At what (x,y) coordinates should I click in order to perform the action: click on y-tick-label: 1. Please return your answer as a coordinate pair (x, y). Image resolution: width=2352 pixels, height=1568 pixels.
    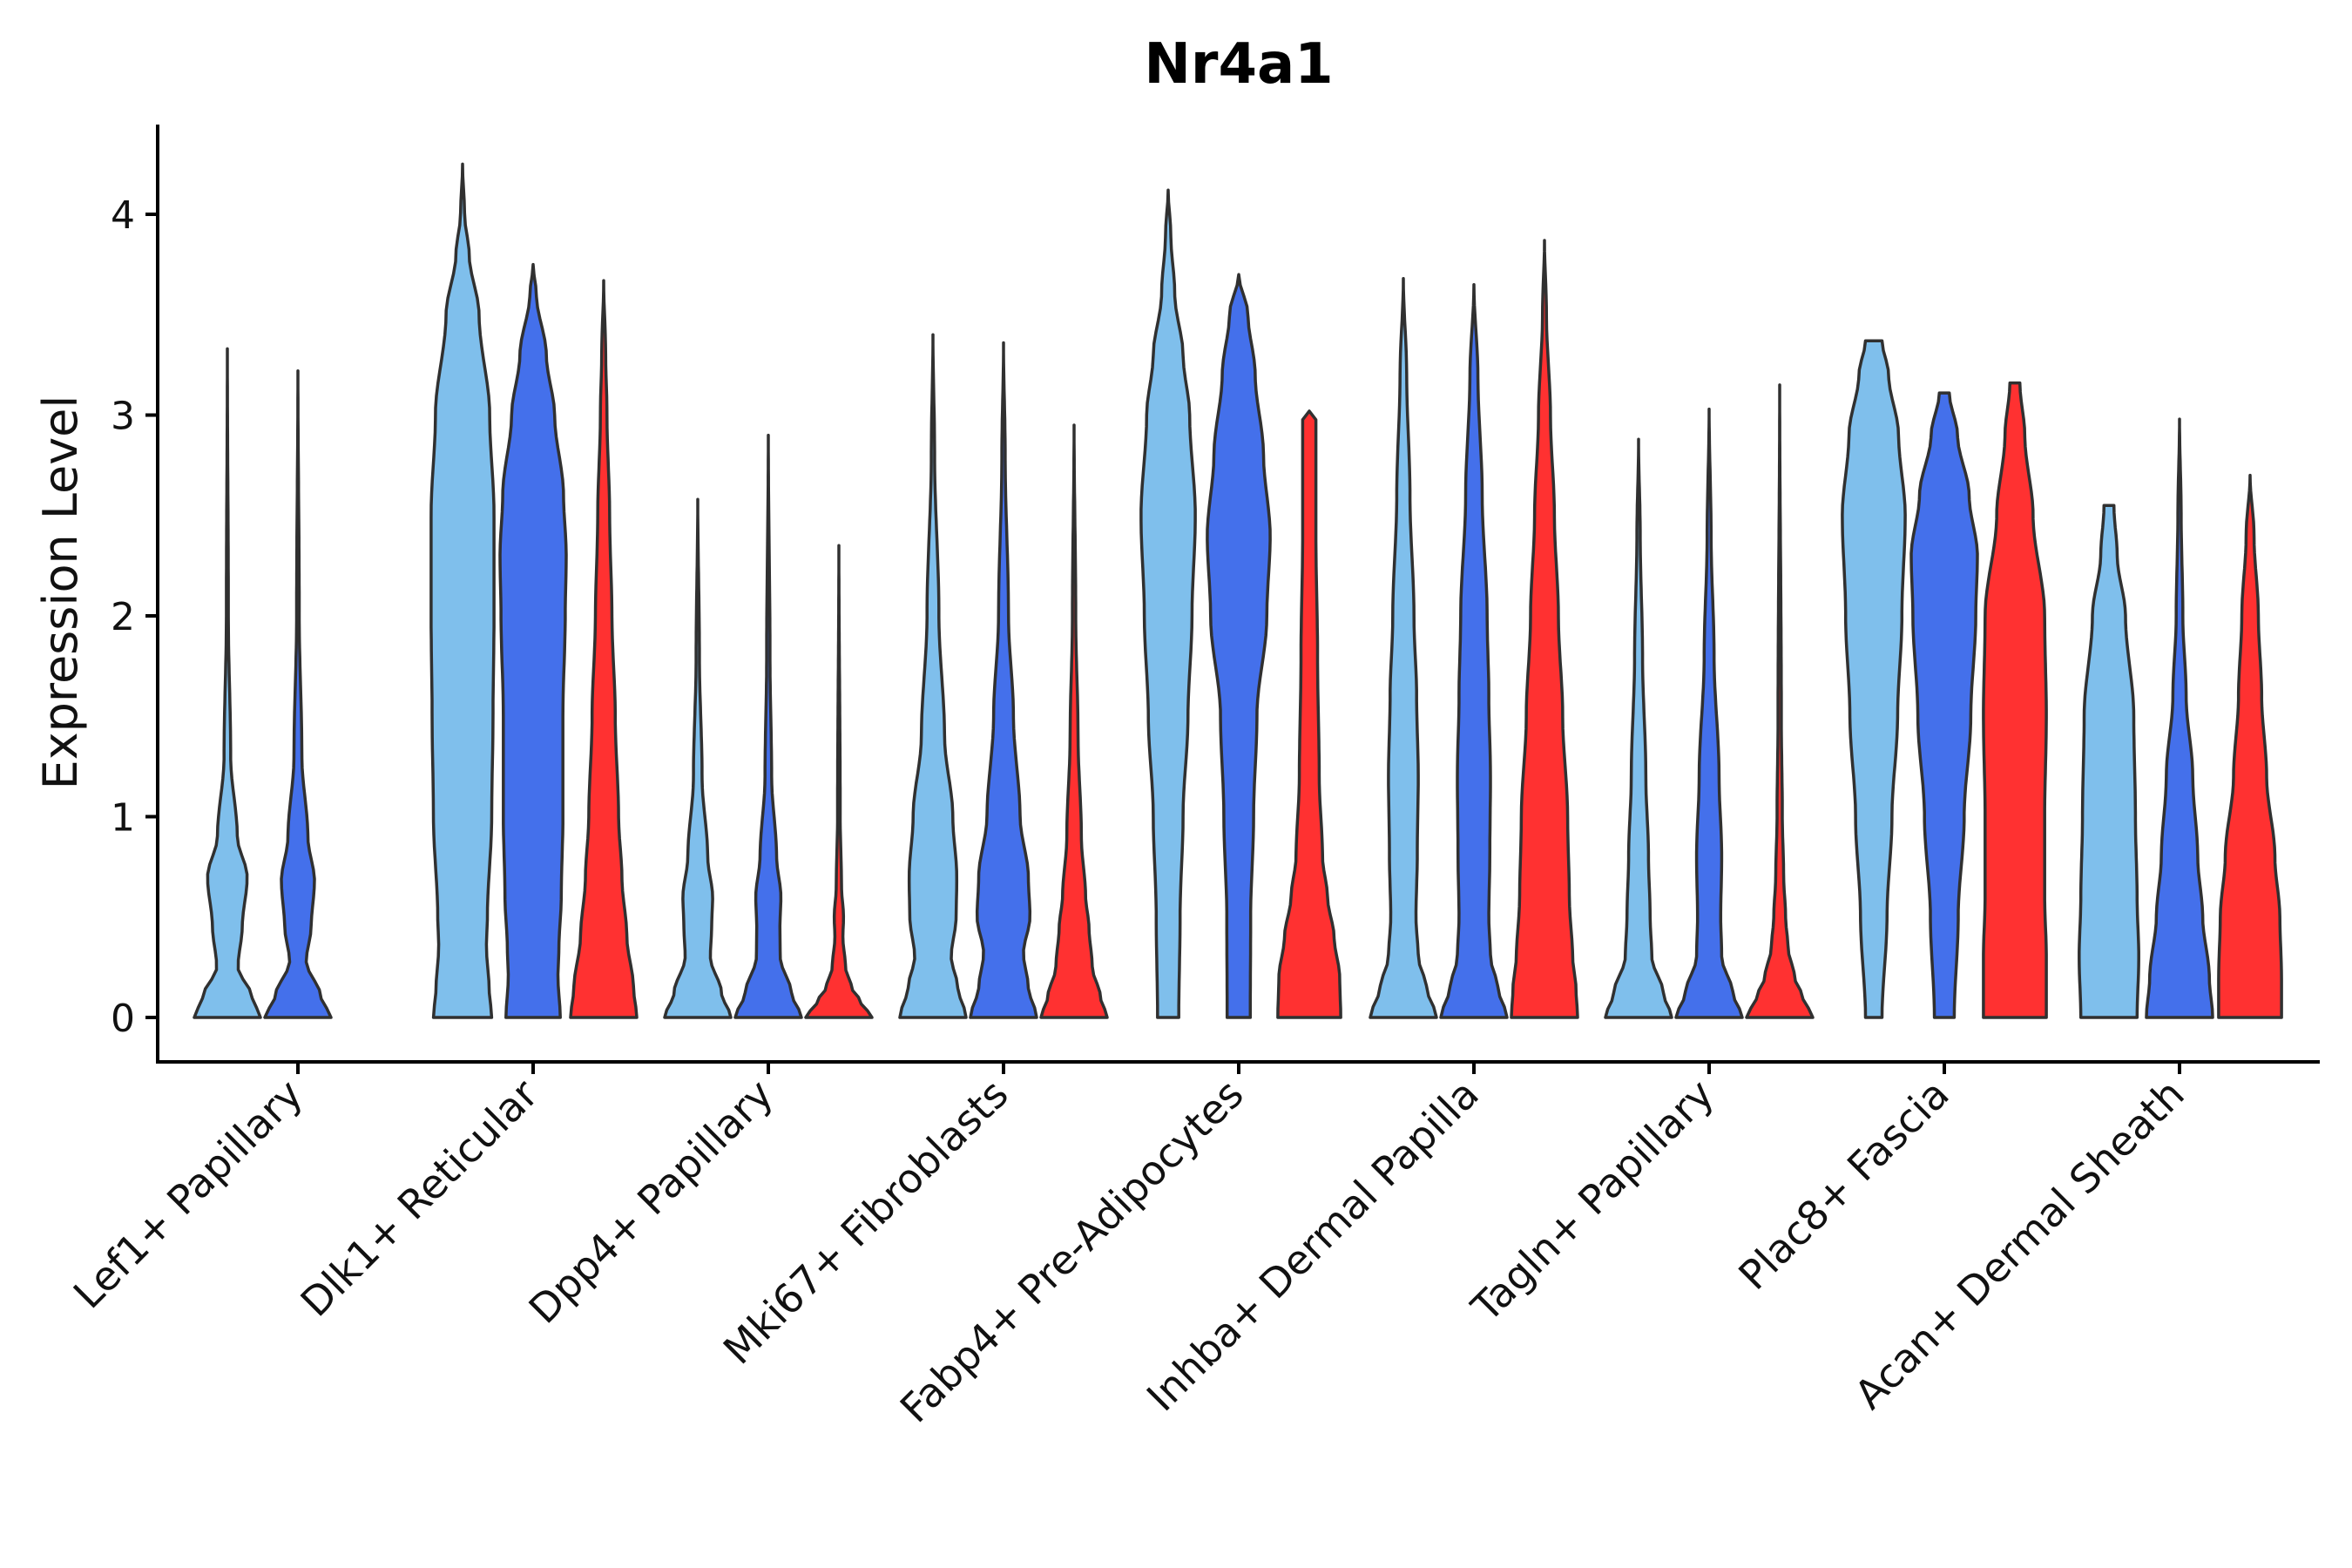
    Looking at the image, I should click on (123, 818).